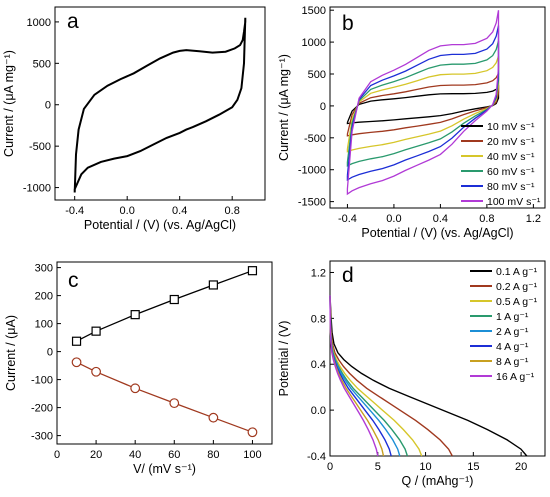  What do you see at coordinates (42, 409) in the screenshot?
I see `y-tick-label: -200` at bounding box center [42, 409].